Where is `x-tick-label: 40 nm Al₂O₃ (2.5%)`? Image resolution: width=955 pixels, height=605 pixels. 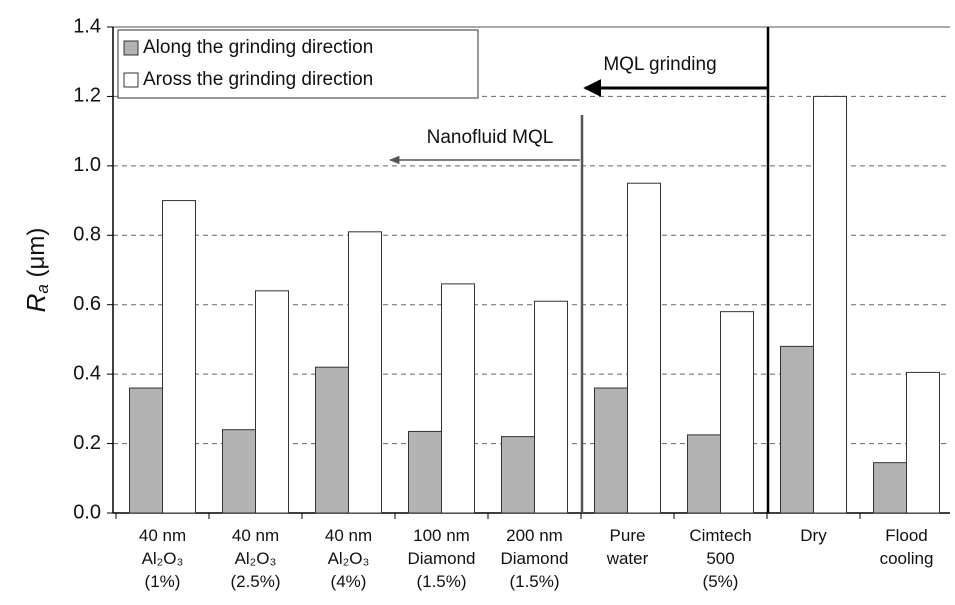 x-tick-label: 40 nm Al₂O₃ (2.5%) is located at coordinates (255, 558).